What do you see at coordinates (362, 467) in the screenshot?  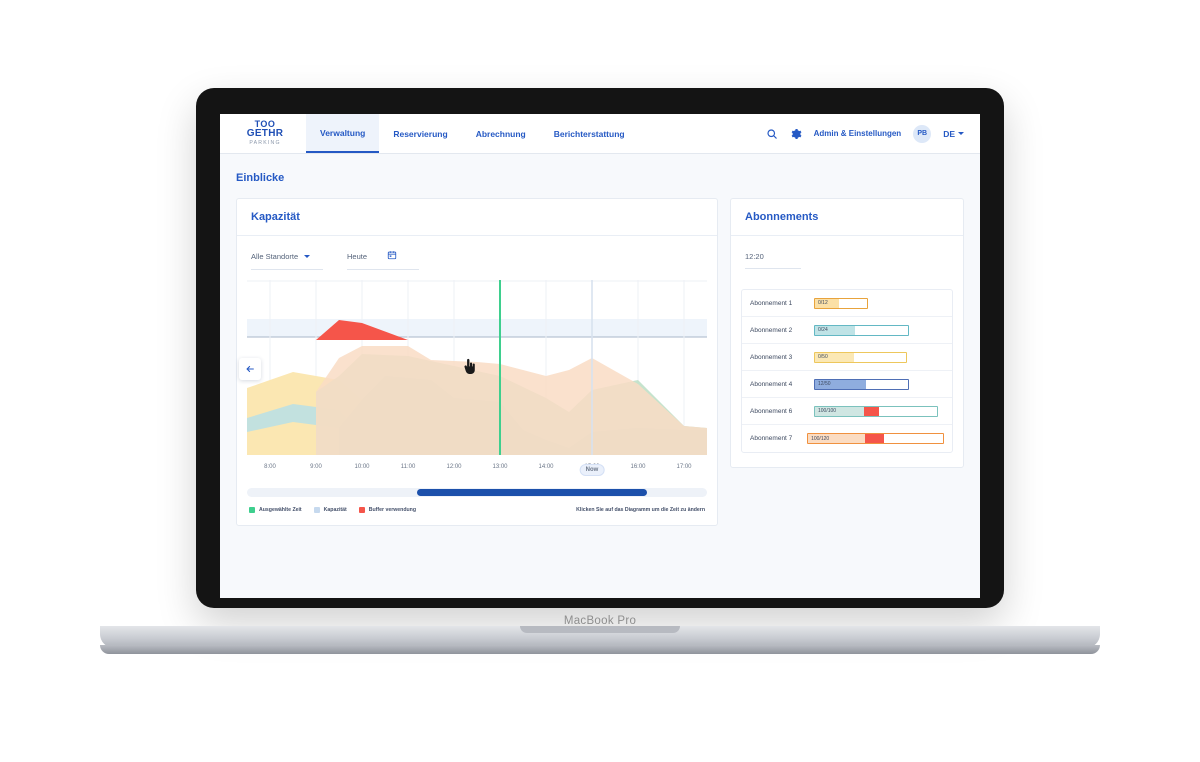 I see `x-tick-2: 10:00` at bounding box center [362, 467].